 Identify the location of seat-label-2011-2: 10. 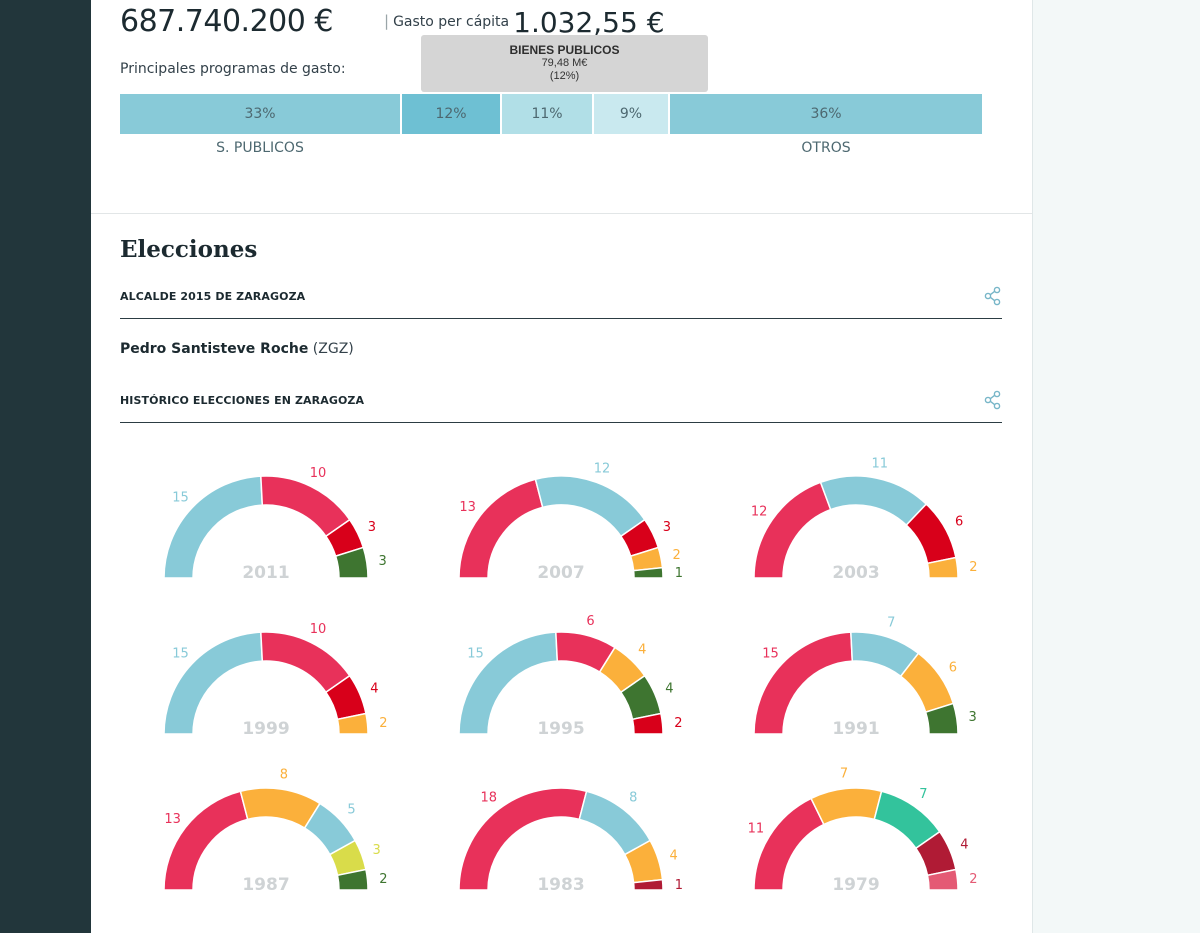
(318, 473).